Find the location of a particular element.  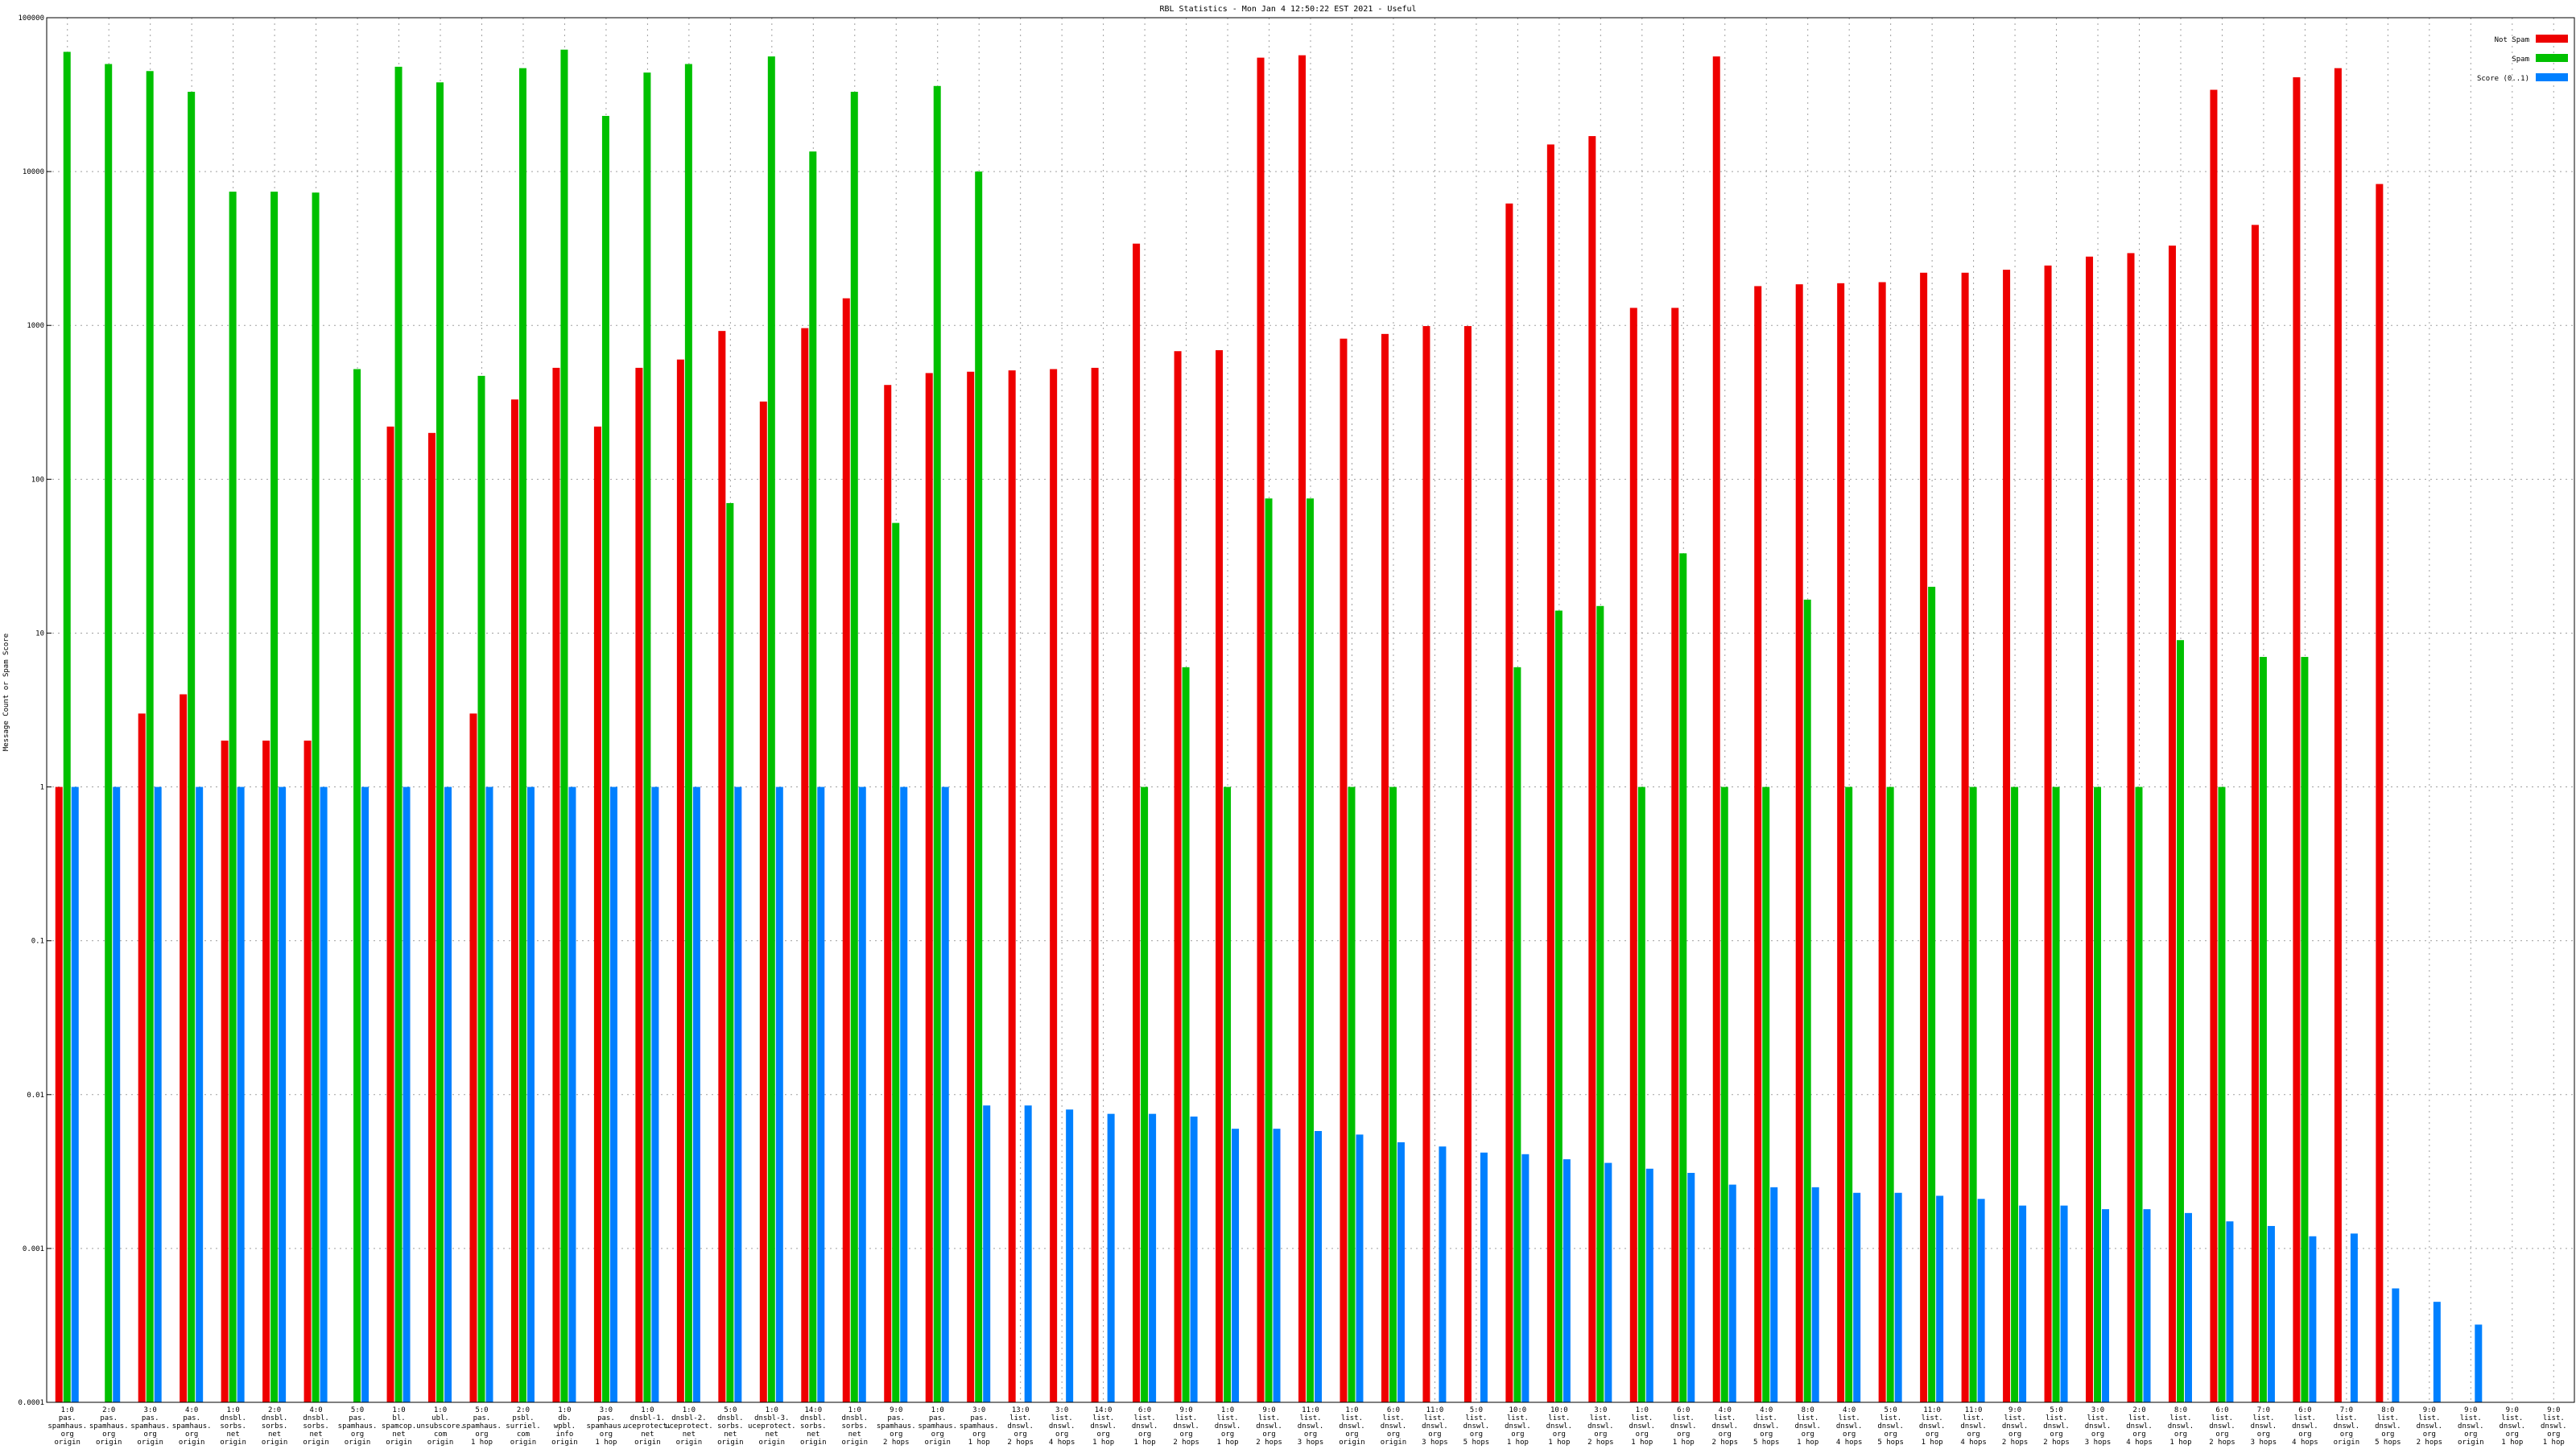

legend: Not Spam Spam Score (0..1) is located at coordinates (2522, 59).